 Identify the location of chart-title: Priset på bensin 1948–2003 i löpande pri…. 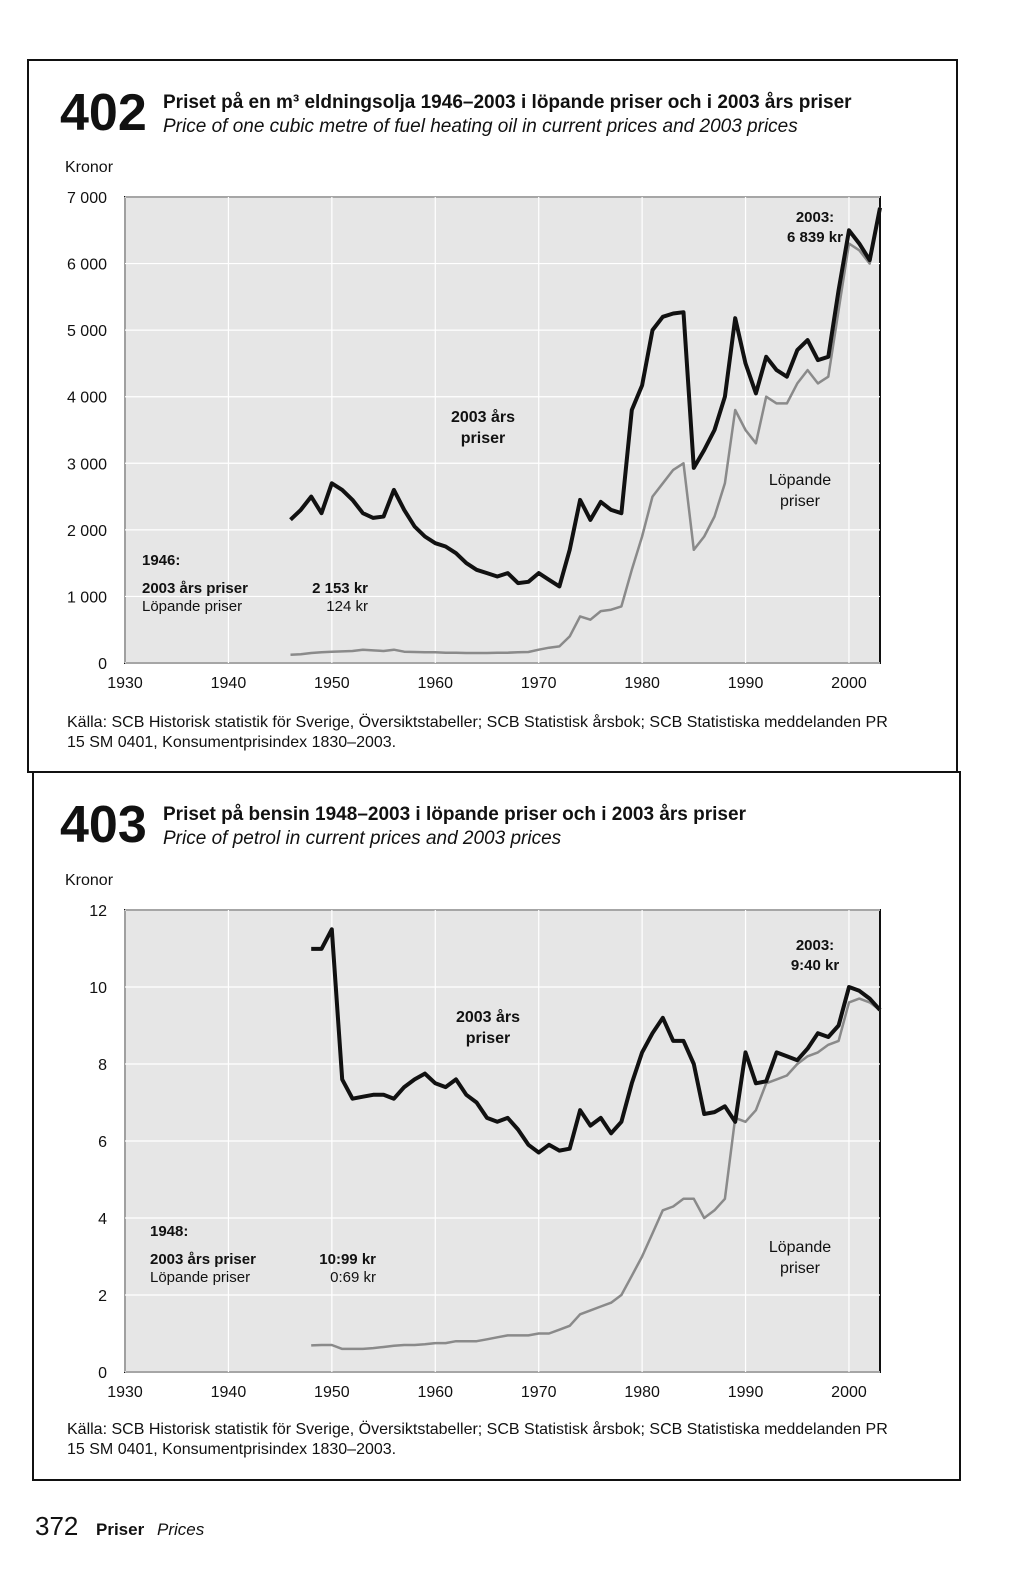
(455, 814).